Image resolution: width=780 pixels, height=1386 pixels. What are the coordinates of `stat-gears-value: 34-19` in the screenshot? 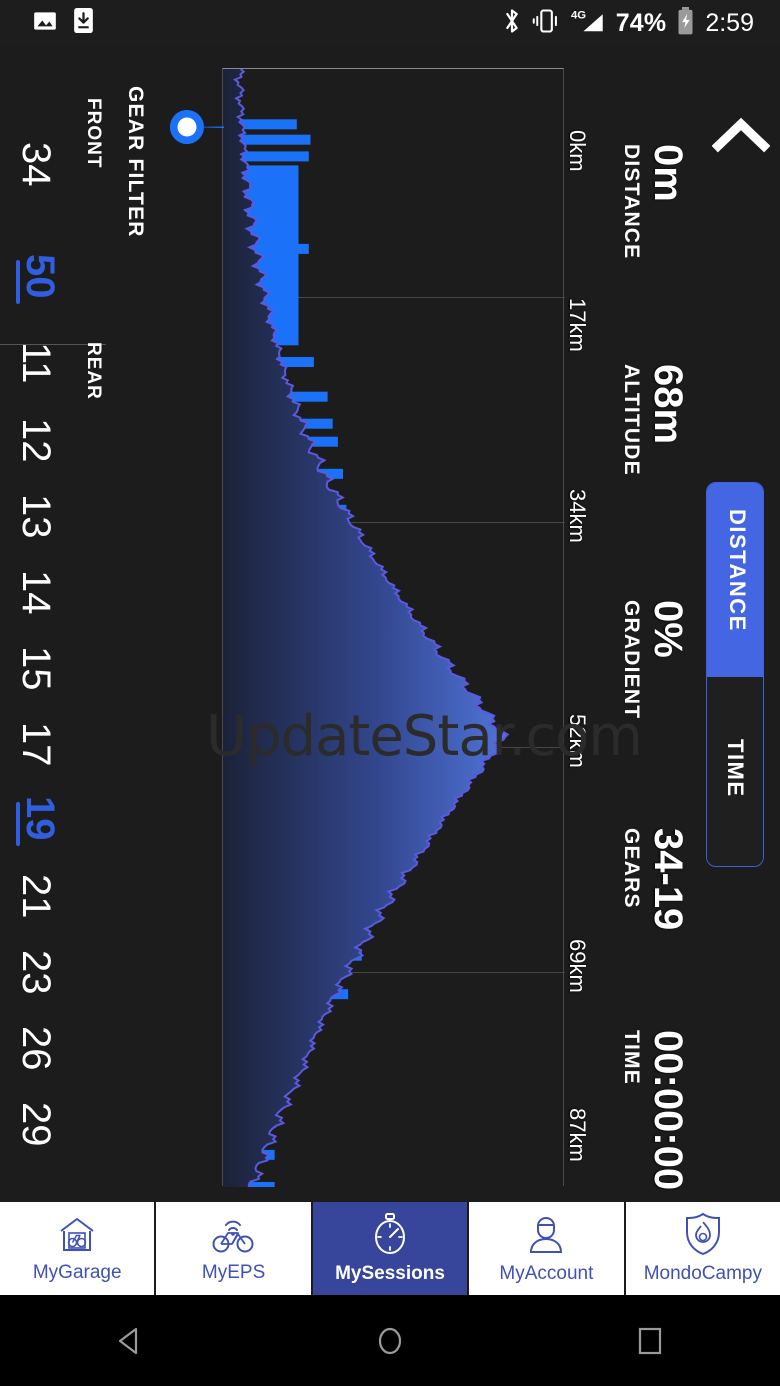 It's located at (668, 879).